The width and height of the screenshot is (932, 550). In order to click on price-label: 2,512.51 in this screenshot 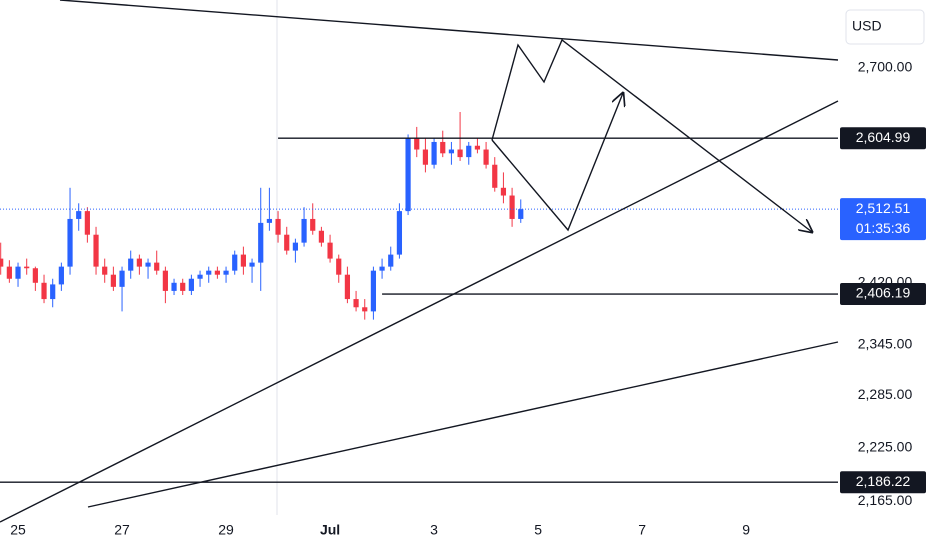, I will do `click(883, 208)`.